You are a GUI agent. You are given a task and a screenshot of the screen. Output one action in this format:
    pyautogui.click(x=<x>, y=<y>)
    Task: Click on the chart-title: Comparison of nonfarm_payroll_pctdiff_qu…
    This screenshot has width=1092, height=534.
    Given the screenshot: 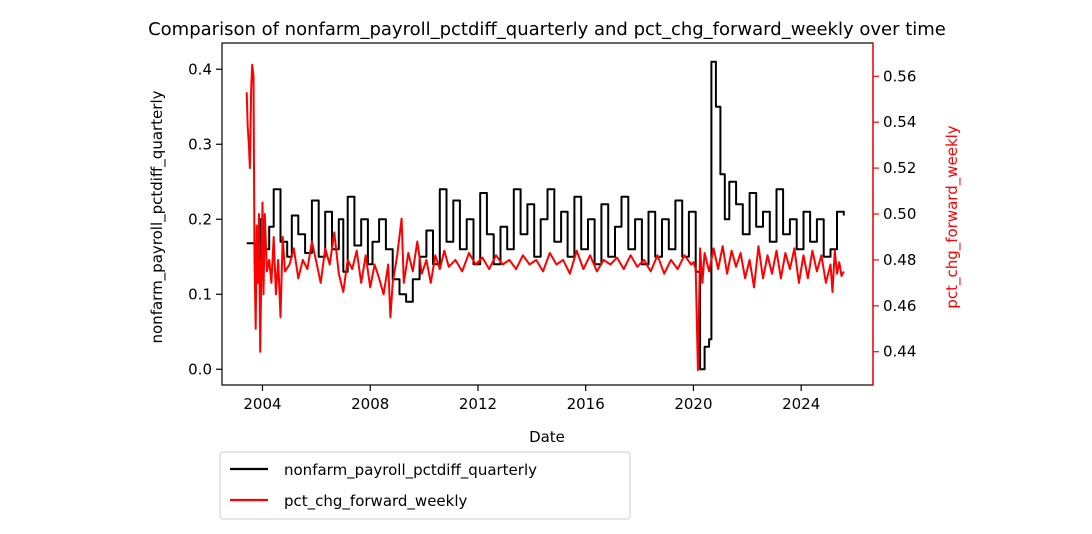 What is the action you would take?
    pyautogui.click(x=547, y=29)
    